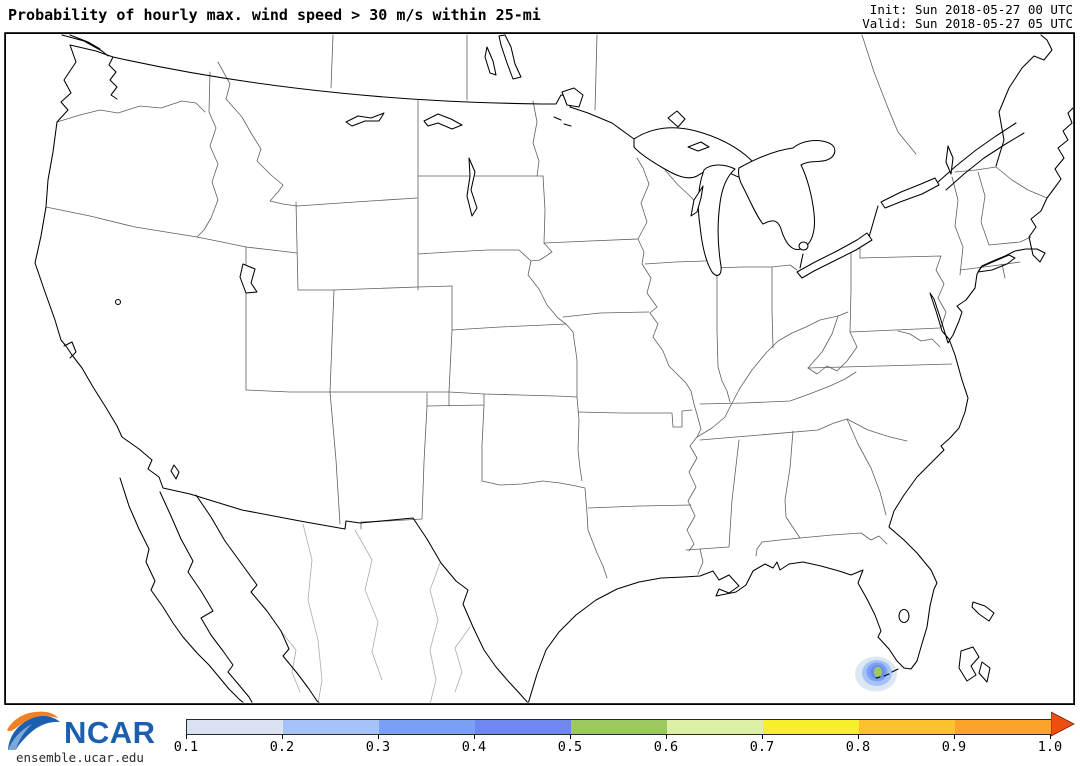  What do you see at coordinates (1050, 747) in the screenshot?
I see `colorbar-tick-label: 1.0` at bounding box center [1050, 747].